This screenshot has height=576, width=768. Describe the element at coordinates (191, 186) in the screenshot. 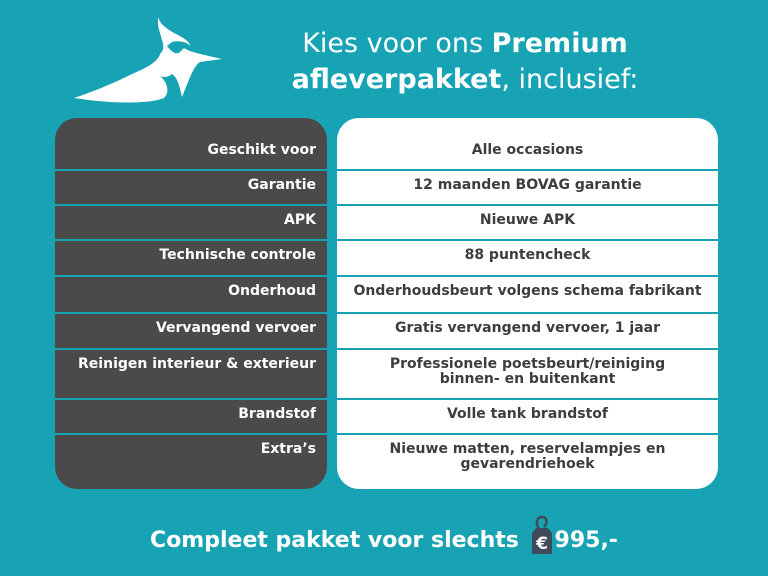

I see `label-row: Garantie` at that location.